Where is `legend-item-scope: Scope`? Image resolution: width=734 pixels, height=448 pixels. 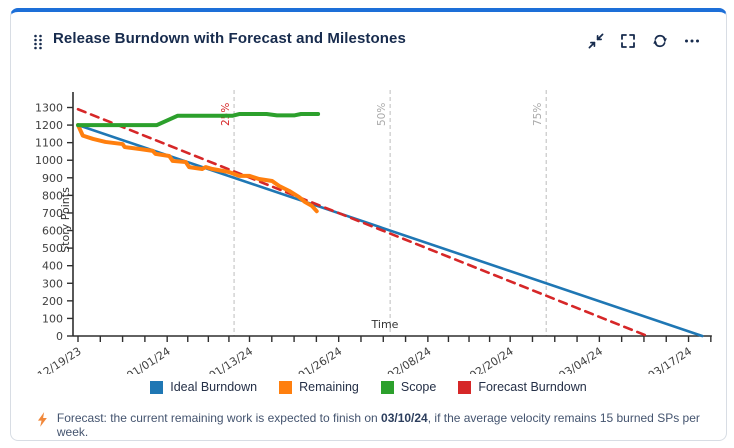
legend-item-scope: Scope is located at coordinates (408, 387).